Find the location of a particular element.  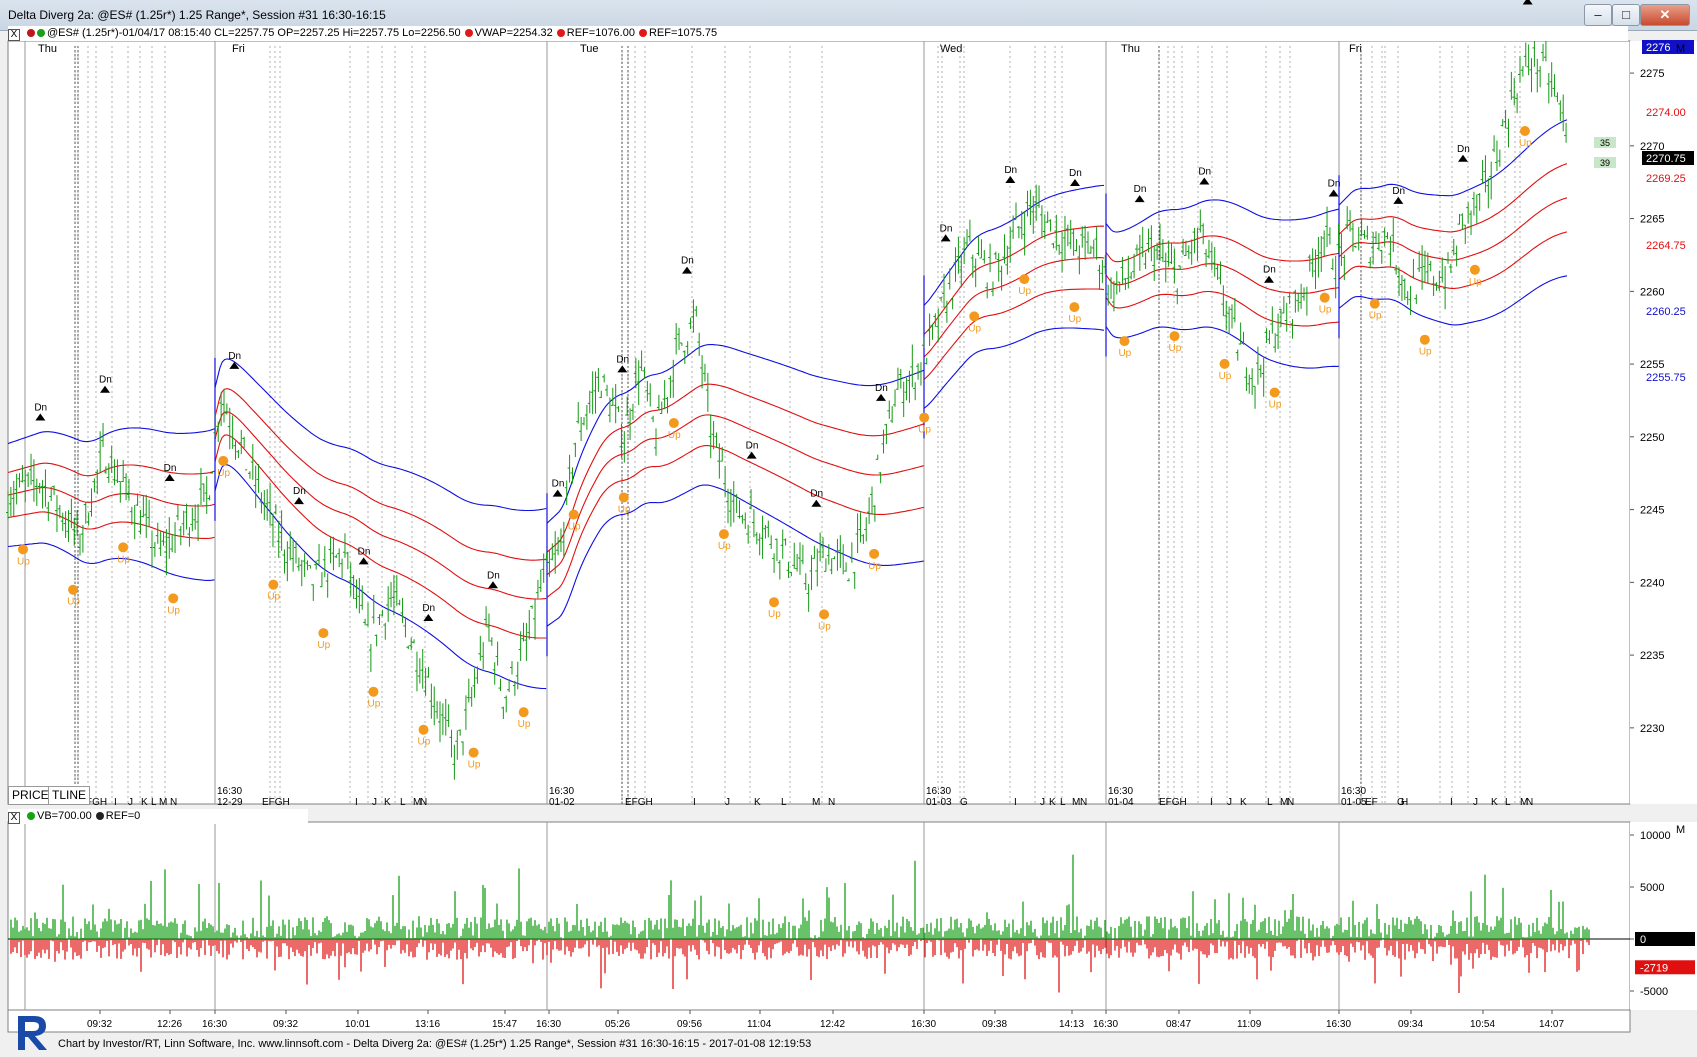

time-label: 05:26 is located at coordinates (617, 1024).